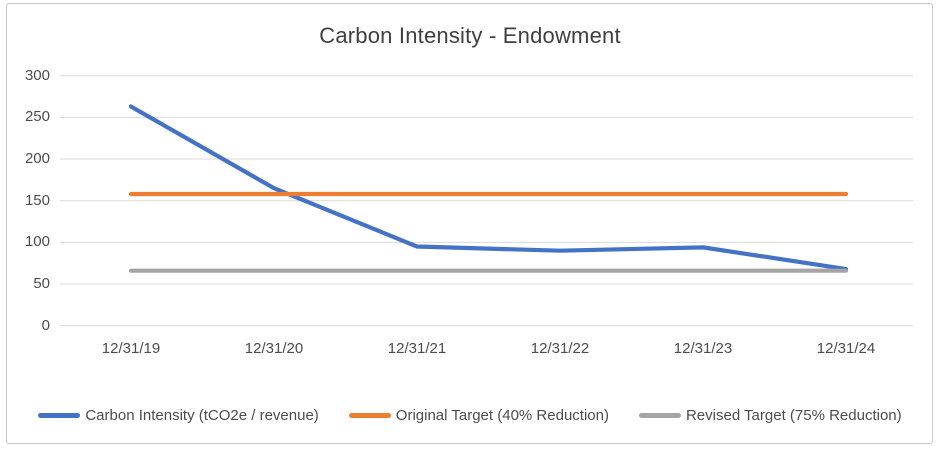 The width and height of the screenshot is (940, 454). I want to click on legend-item: Revised Target (75% Reduction), so click(770, 415).